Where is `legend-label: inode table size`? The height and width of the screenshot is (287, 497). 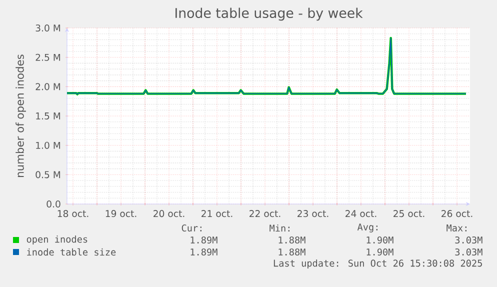 legend-label: inode table size is located at coordinates (71, 252).